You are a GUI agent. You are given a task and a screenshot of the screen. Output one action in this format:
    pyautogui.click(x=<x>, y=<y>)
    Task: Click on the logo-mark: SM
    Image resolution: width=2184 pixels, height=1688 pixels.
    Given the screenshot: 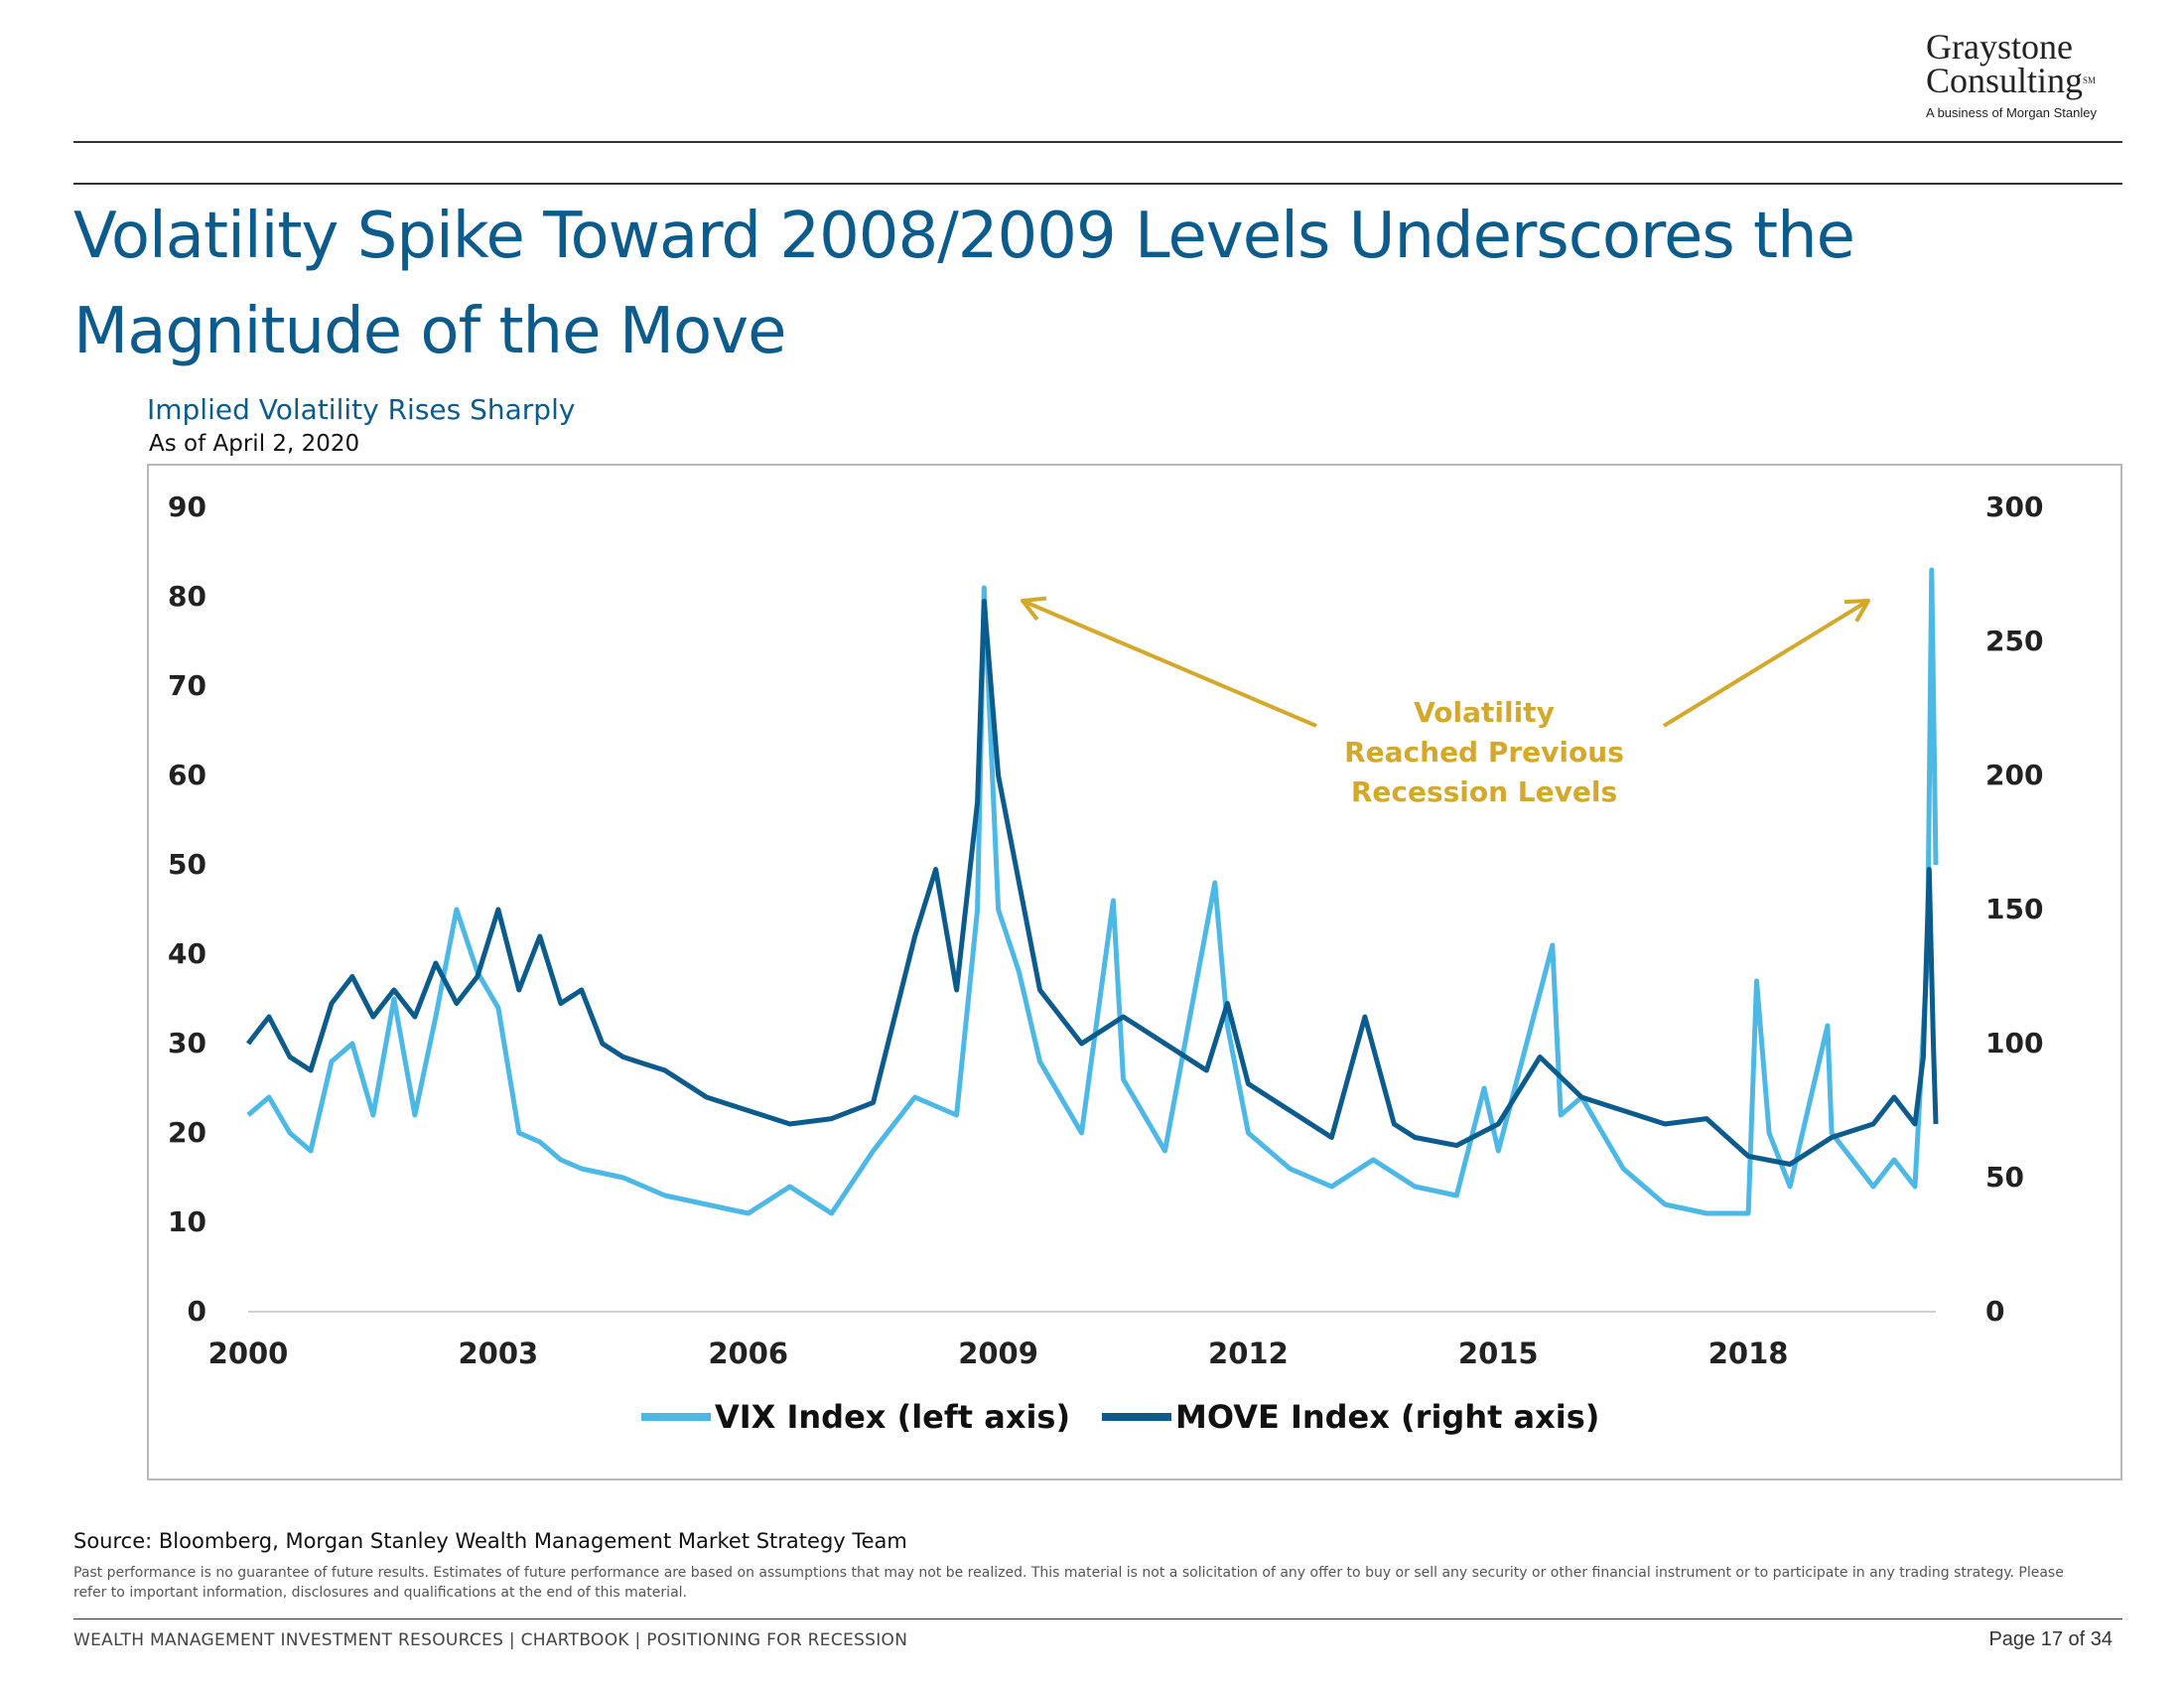 What is the action you would take?
    pyautogui.click(x=2090, y=80)
    